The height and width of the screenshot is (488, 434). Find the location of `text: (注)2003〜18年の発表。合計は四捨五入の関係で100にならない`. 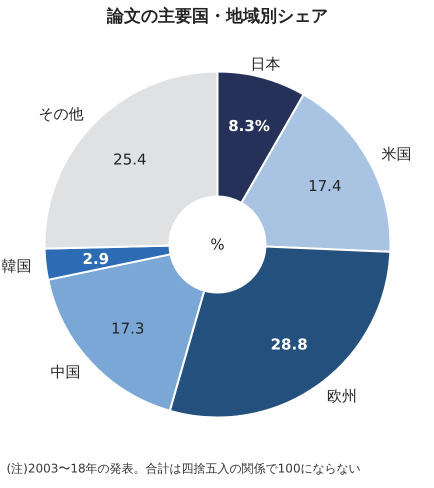

text: (注)2003〜18年の発表。合計は四捨五入の関係で100にならない is located at coordinates (183, 469).